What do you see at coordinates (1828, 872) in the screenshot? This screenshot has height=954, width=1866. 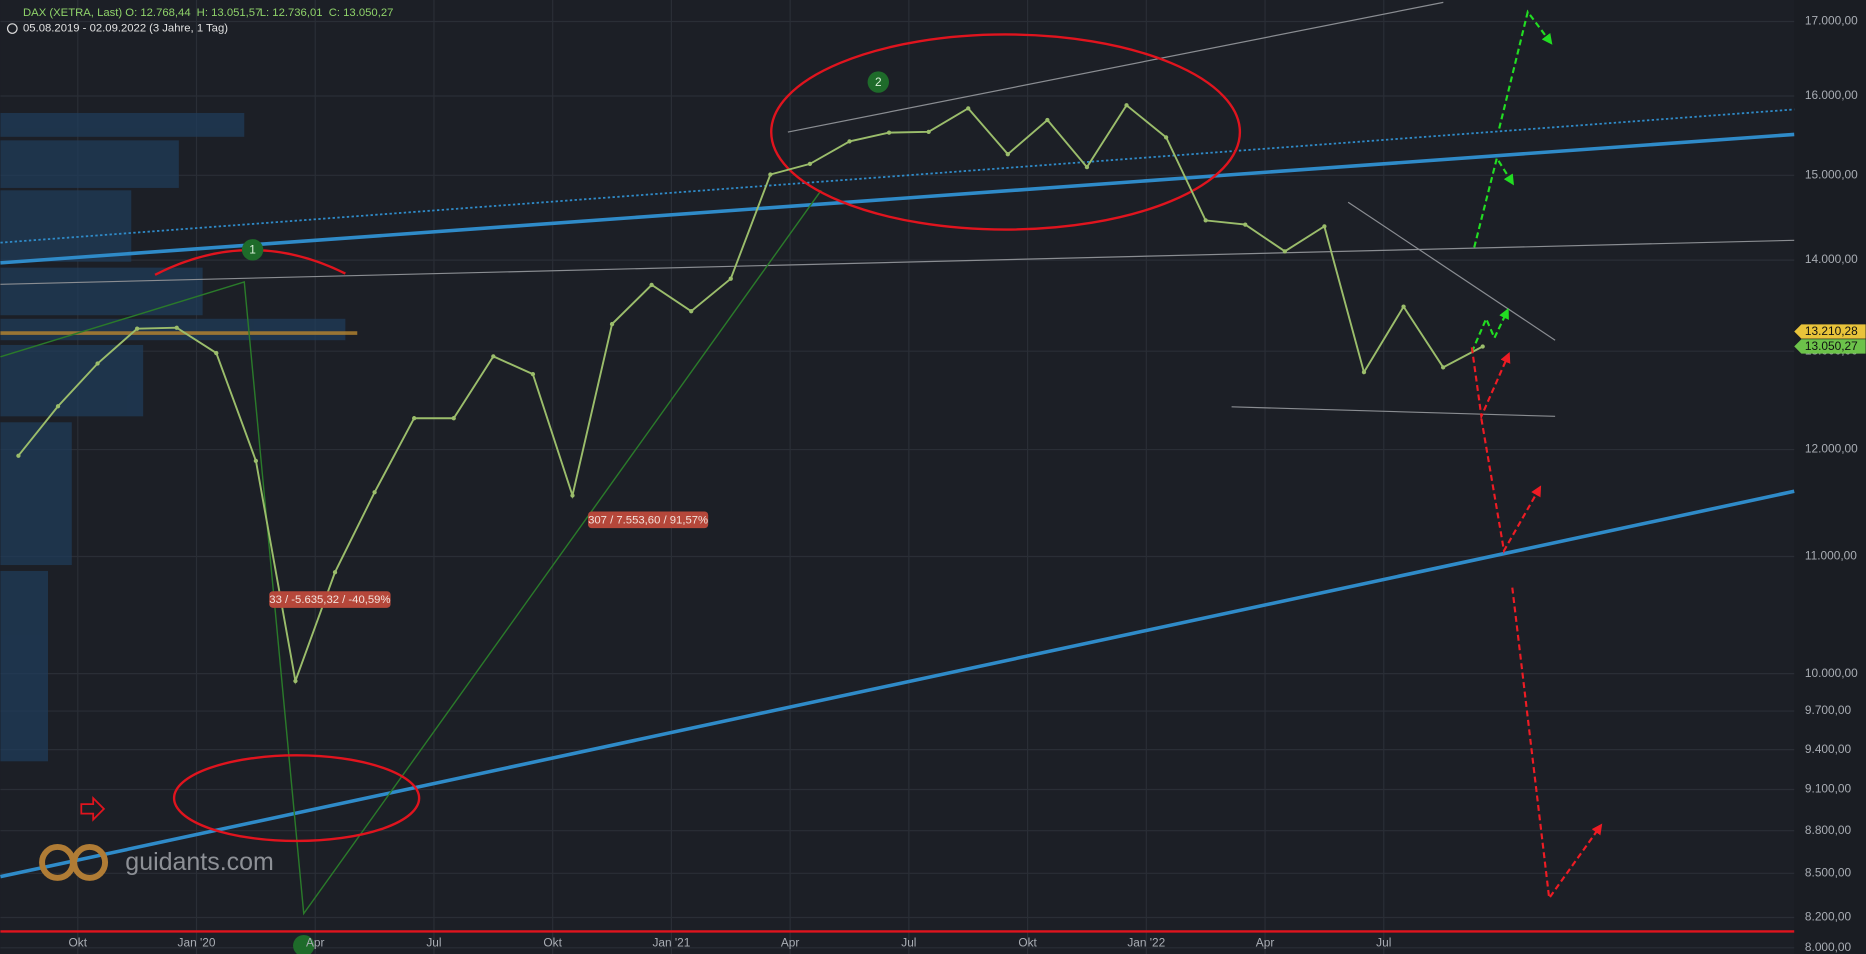 I see `y-tick-label: 8.500,00` at bounding box center [1828, 872].